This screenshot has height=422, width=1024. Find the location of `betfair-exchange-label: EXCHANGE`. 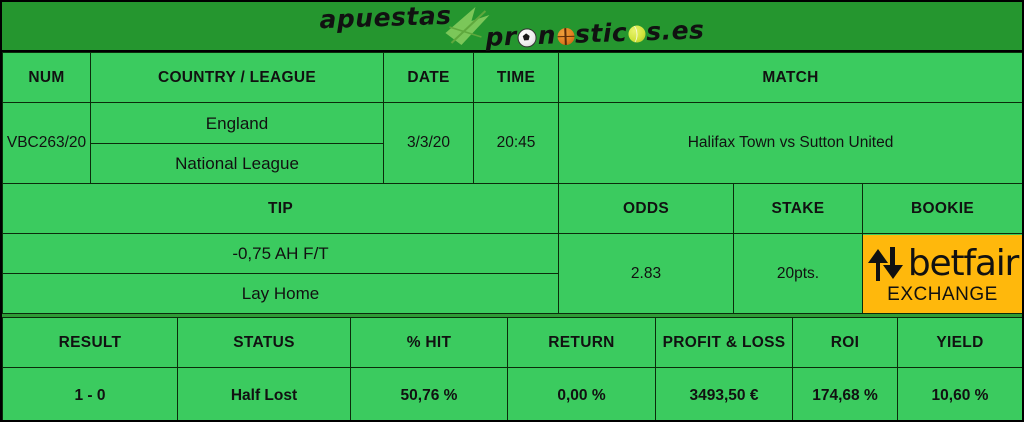

betfair-exchange-label: EXCHANGE is located at coordinates (942, 294).